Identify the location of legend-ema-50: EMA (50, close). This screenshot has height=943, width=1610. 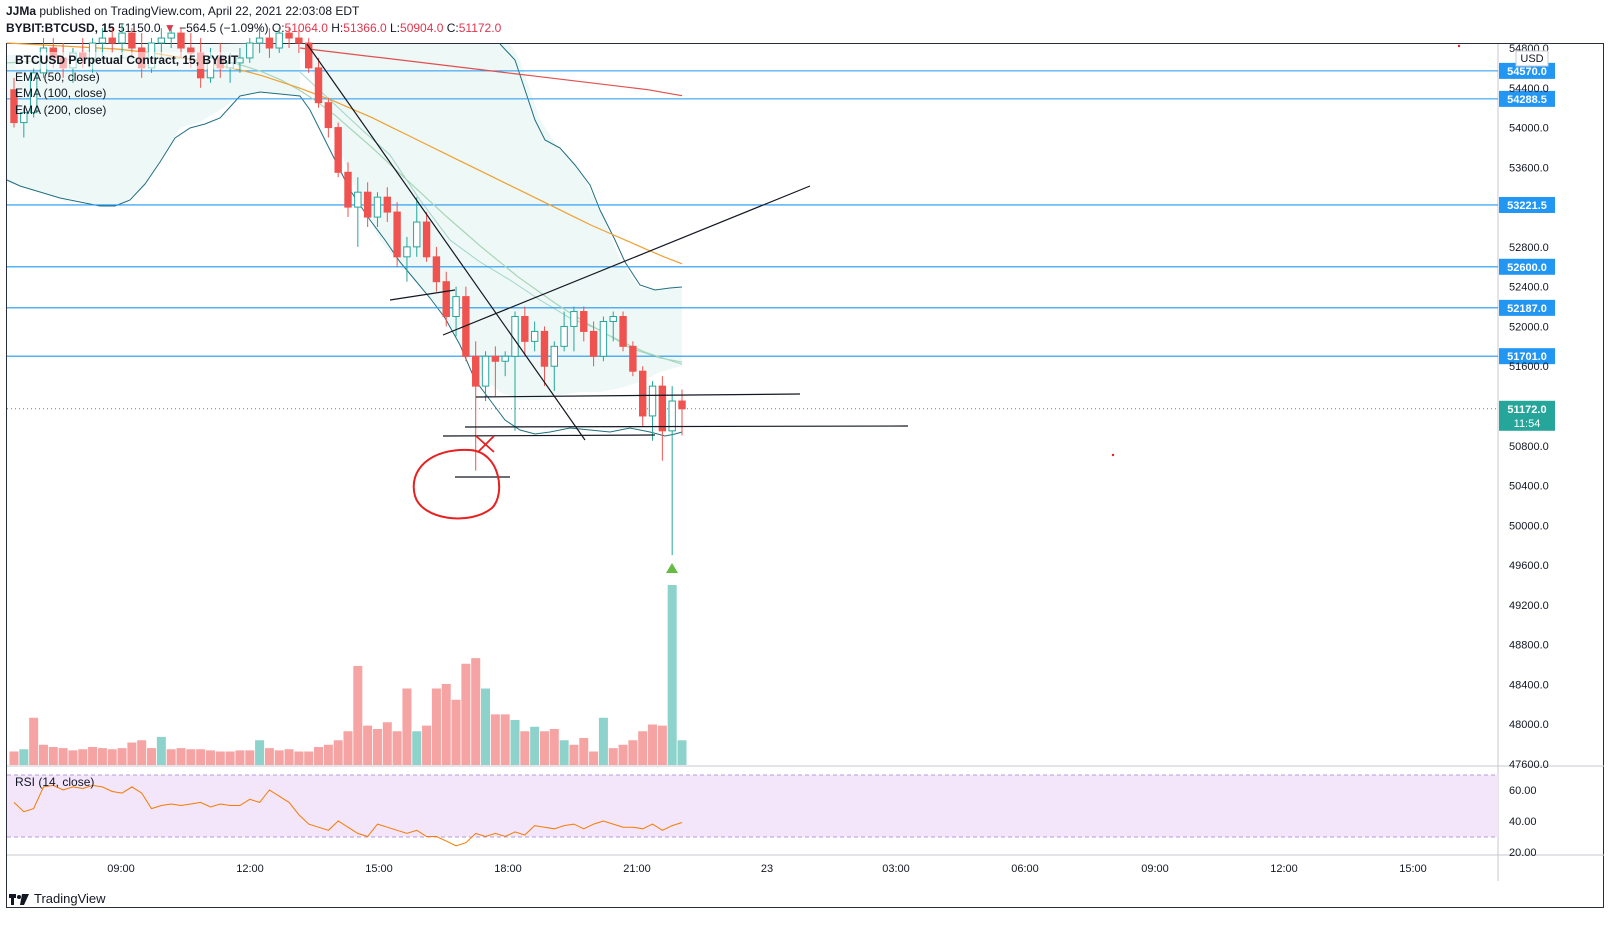
(57, 76).